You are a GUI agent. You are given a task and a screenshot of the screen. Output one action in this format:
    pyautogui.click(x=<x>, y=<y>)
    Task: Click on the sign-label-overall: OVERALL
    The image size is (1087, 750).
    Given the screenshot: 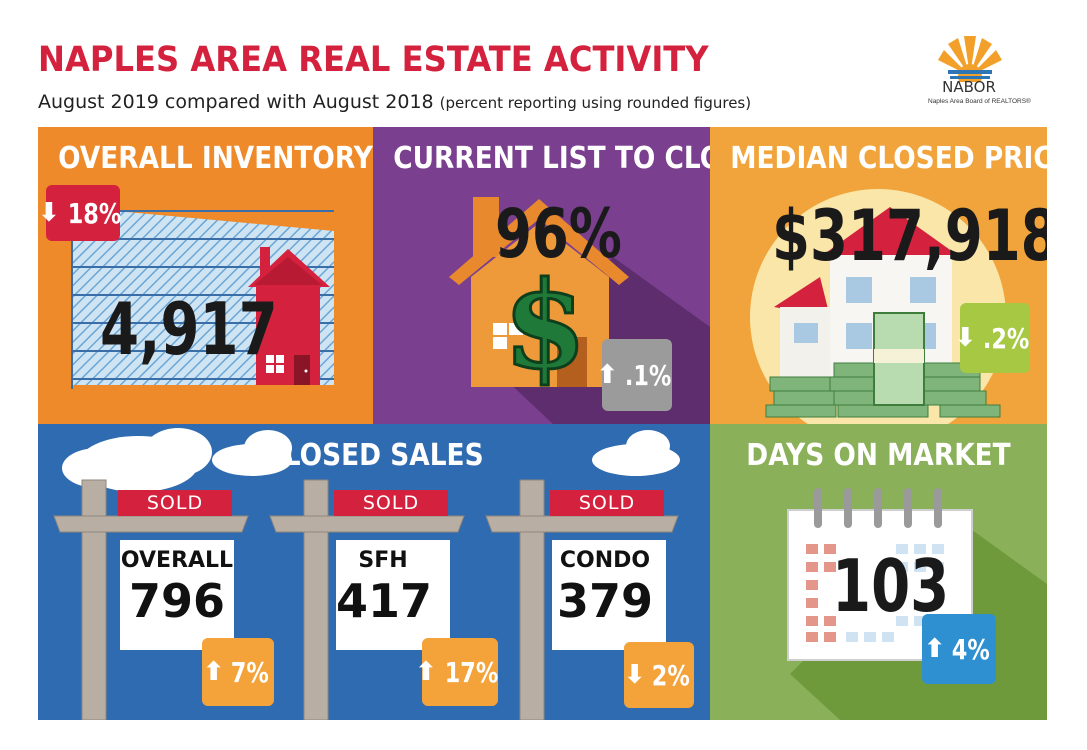 What is the action you would take?
    pyautogui.click(x=177, y=560)
    